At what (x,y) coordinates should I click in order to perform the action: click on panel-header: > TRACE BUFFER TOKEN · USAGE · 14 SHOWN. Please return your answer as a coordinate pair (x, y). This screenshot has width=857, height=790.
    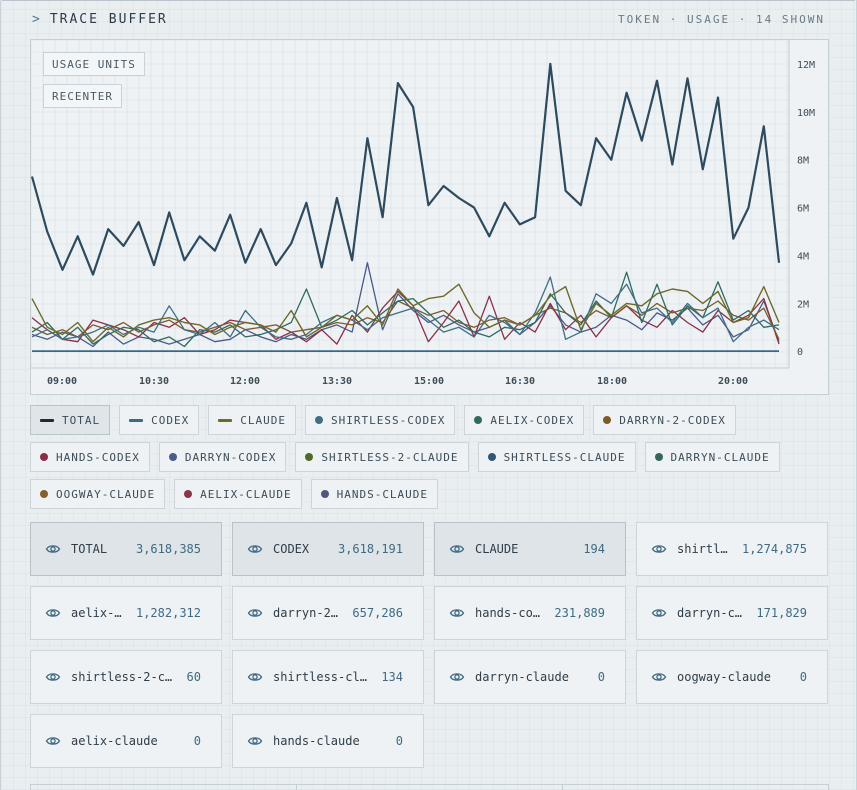
    Looking at the image, I should click on (428, 19).